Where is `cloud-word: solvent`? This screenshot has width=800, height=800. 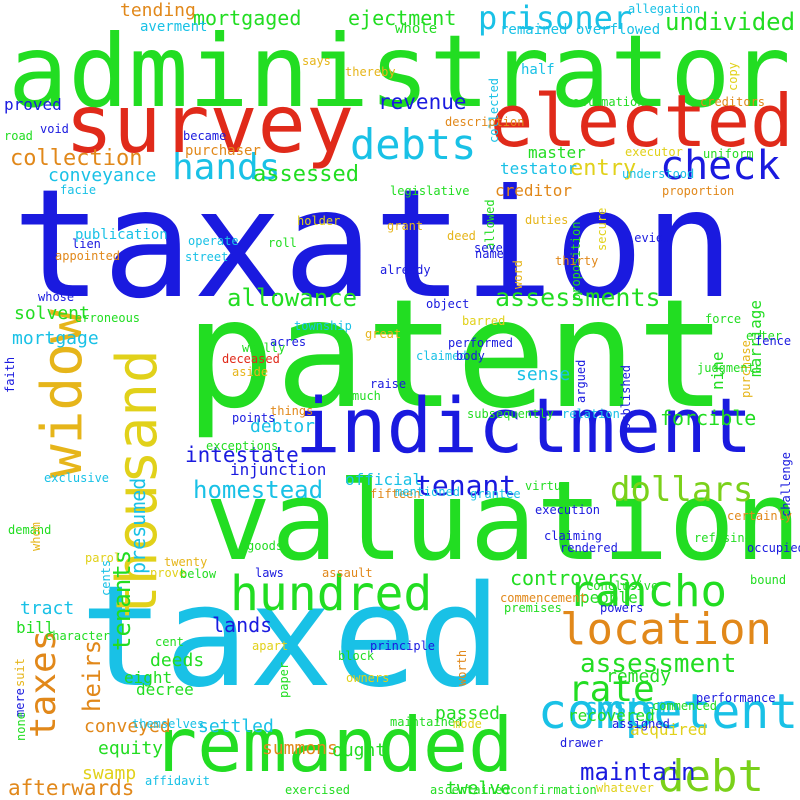
cloud-word: solvent is located at coordinates (52, 313).